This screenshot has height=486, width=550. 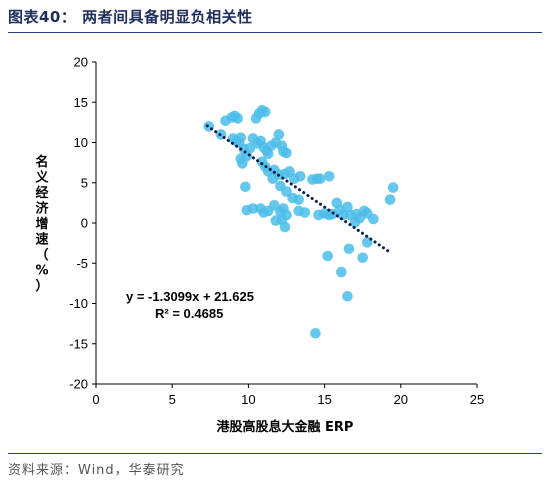 I want to click on y-axis-label: 名义经济增速（%）, so click(x=42, y=224).